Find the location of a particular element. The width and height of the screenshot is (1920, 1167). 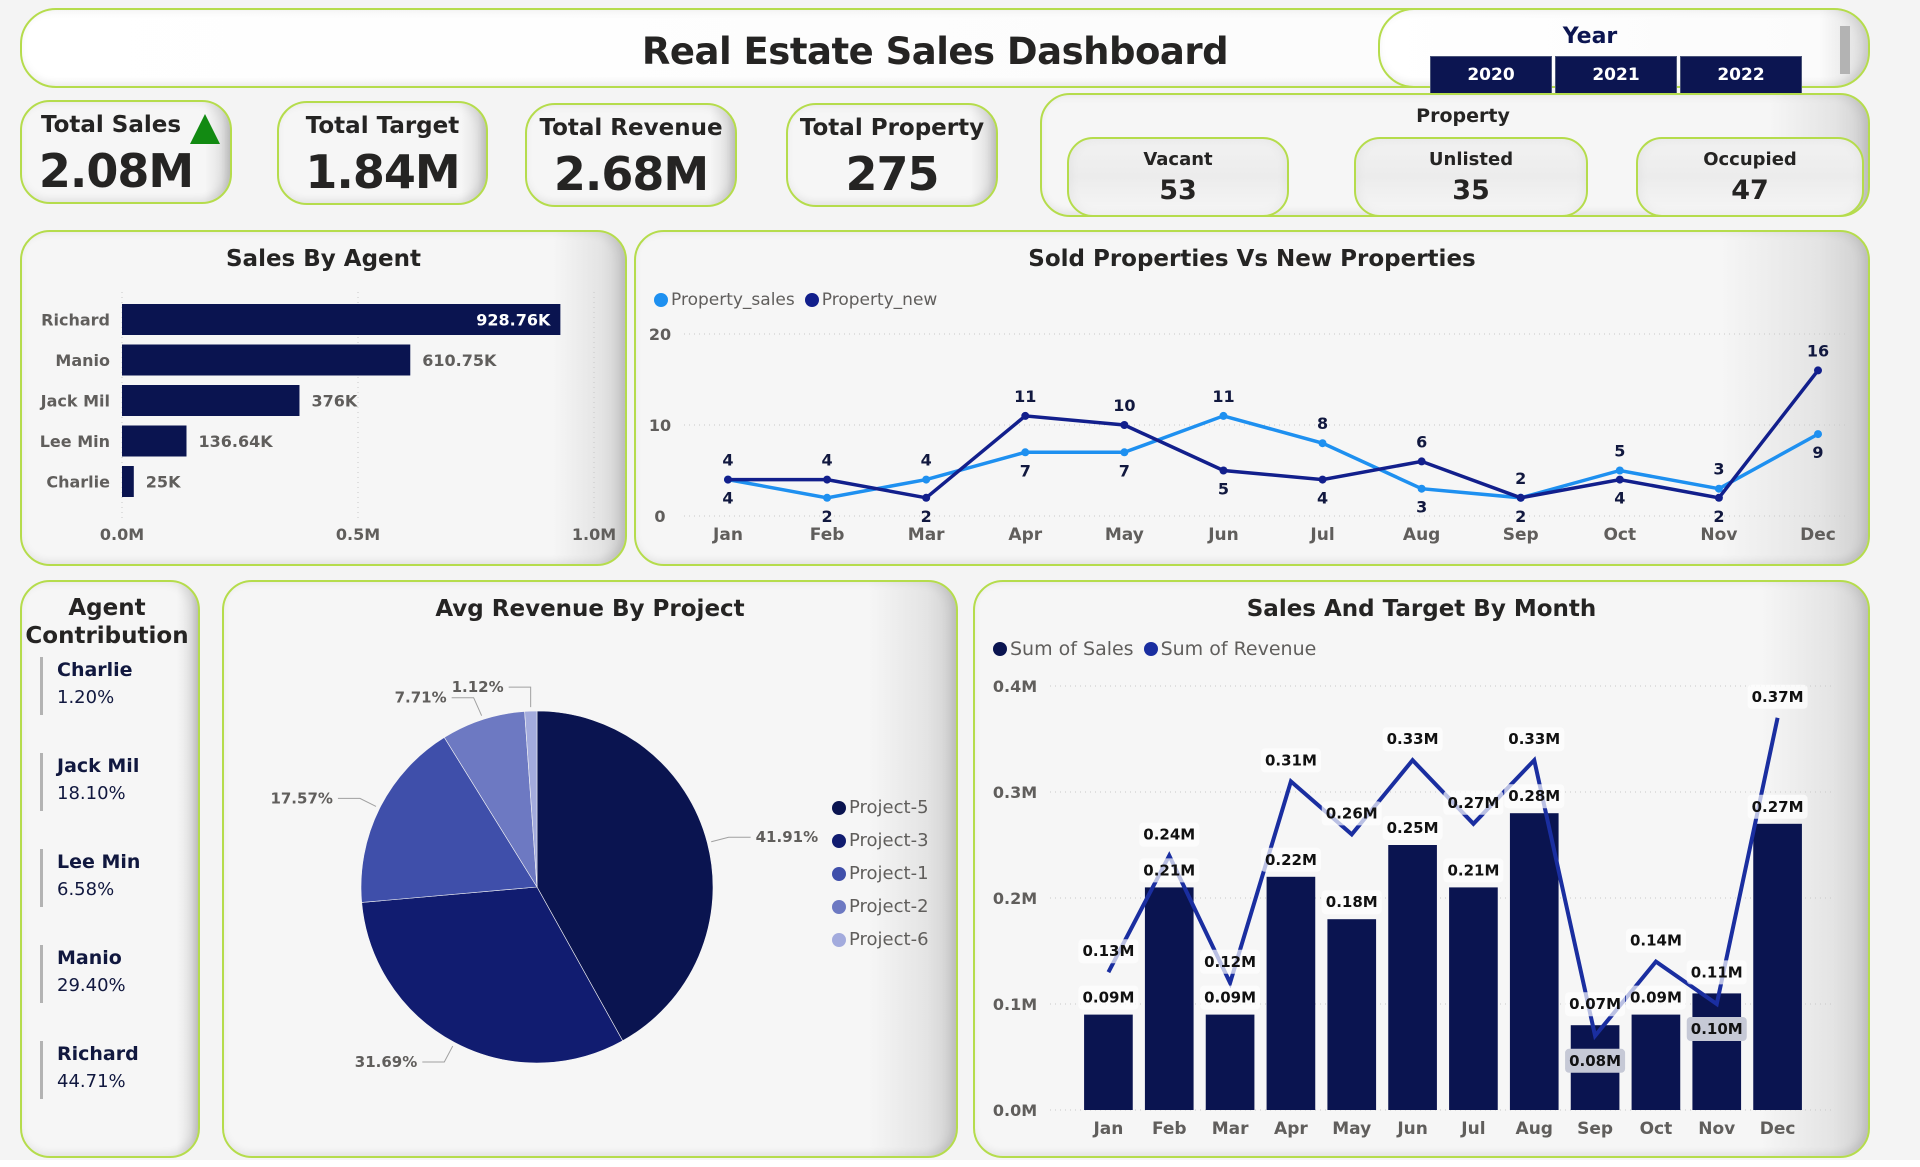

contribution-item: Richard 44.71% is located at coordinates (115, 1070).